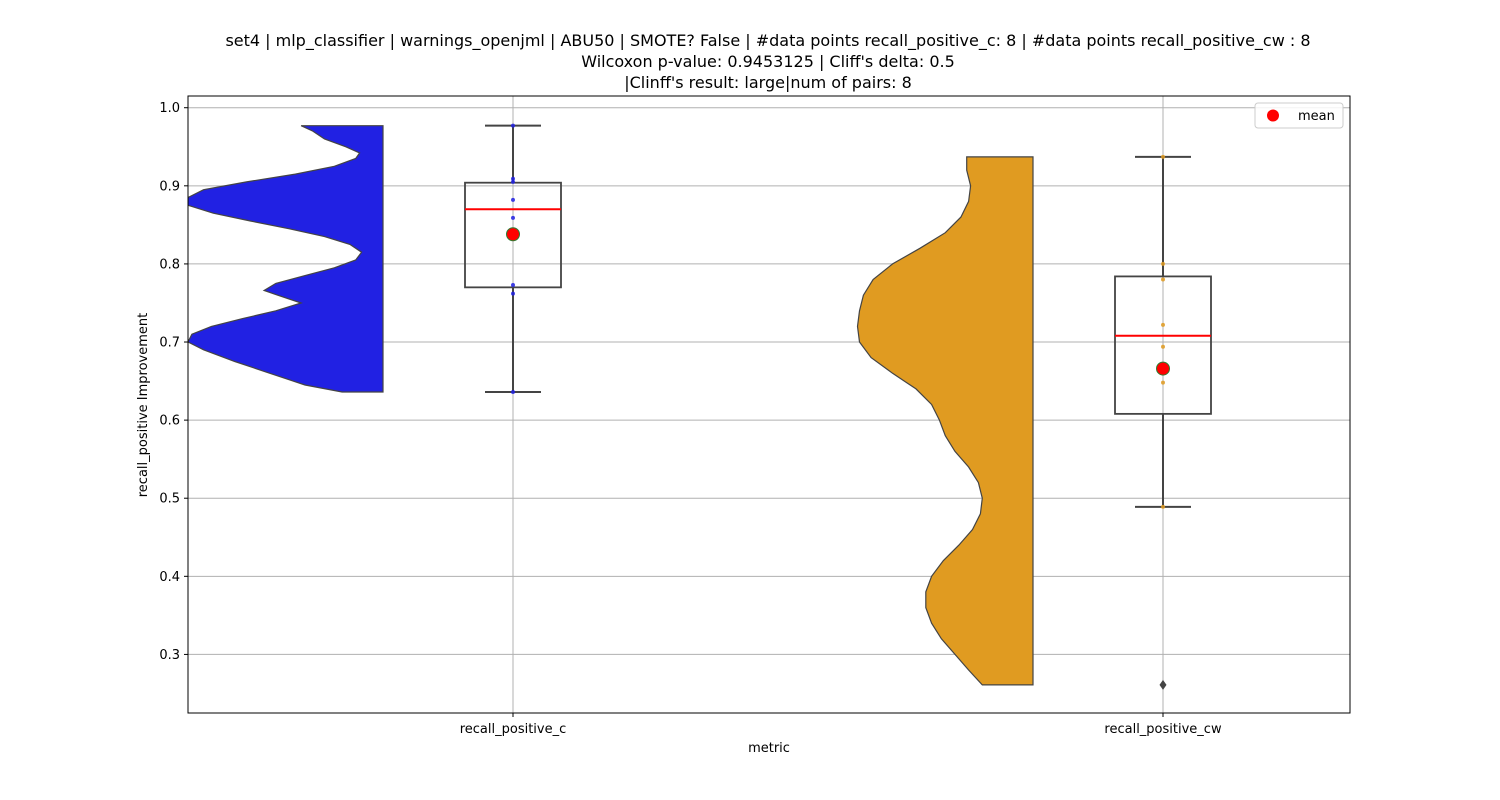 The image size is (1500, 800). I want to click on legend-mean-label: mean, so click(1316, 116).